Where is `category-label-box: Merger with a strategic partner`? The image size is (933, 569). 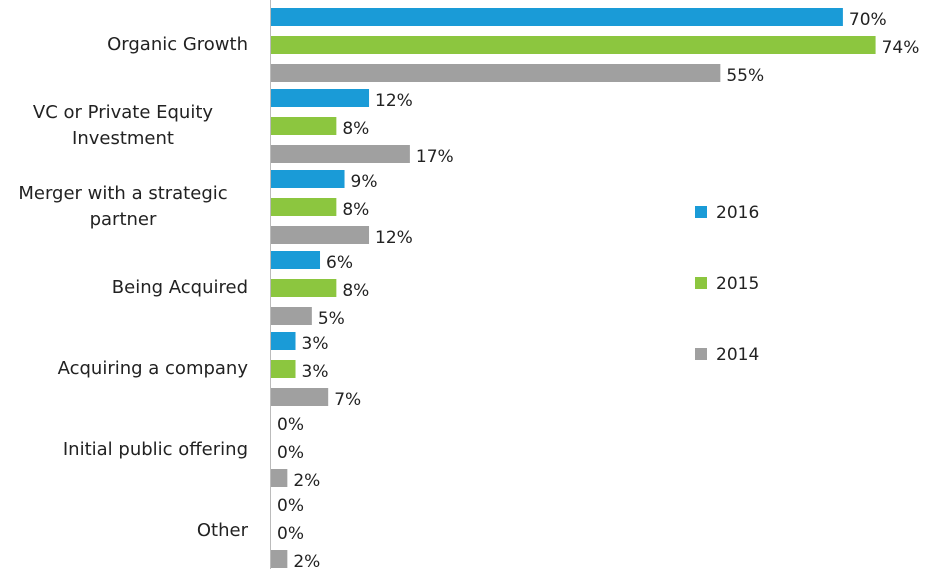
category-label-box: Merger with a strategic partner is located at coordinates (124, 206).